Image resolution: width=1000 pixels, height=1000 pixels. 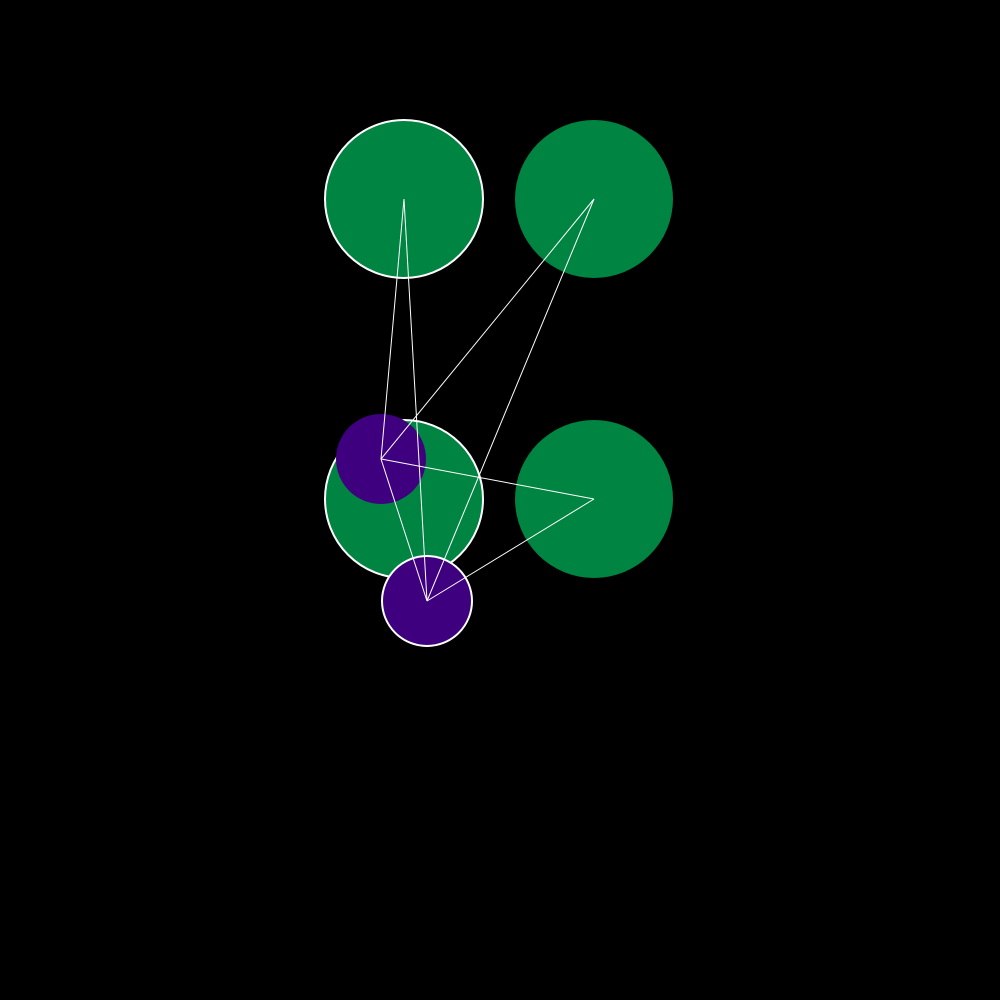 I want to click on edge-small-lower-to-large-mid-right, so click(x=510, y=550).